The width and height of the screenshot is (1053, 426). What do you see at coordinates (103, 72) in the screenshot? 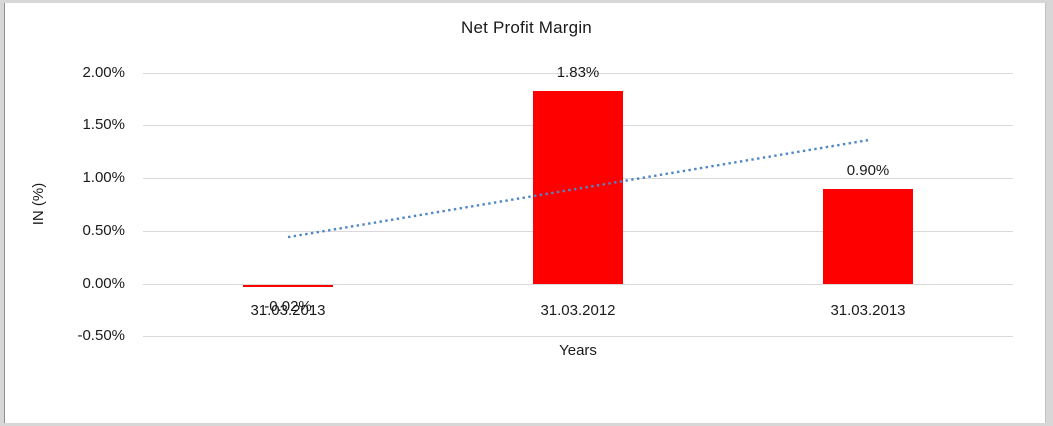
I see `y-axis-tick-label: 2.00%` at bounding box center [103, 72].